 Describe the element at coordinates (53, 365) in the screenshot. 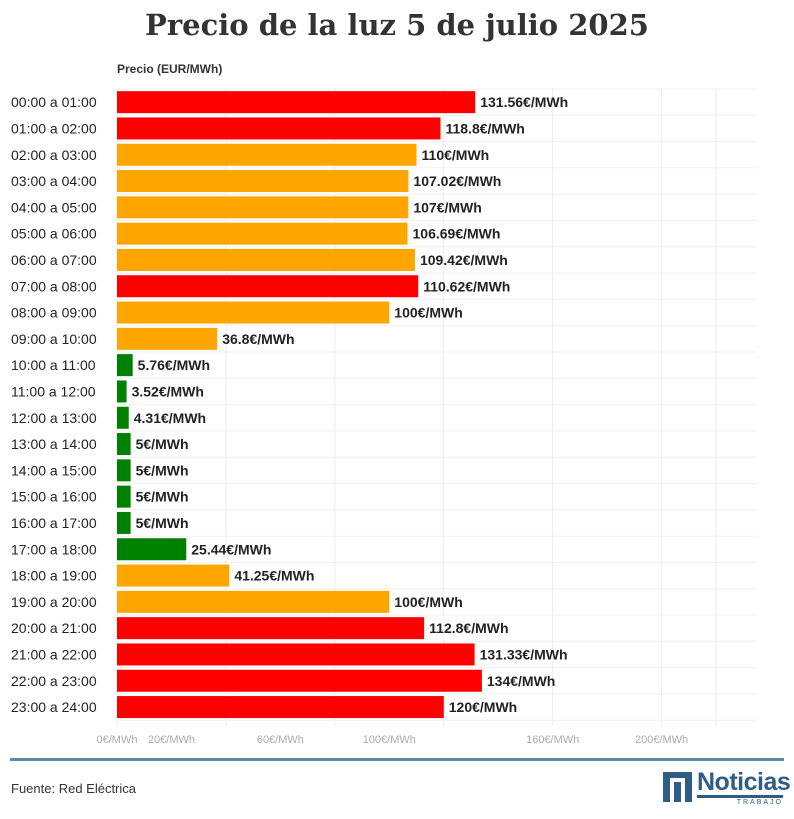

I see `category-label: 10:00 a 11:00` at that location.